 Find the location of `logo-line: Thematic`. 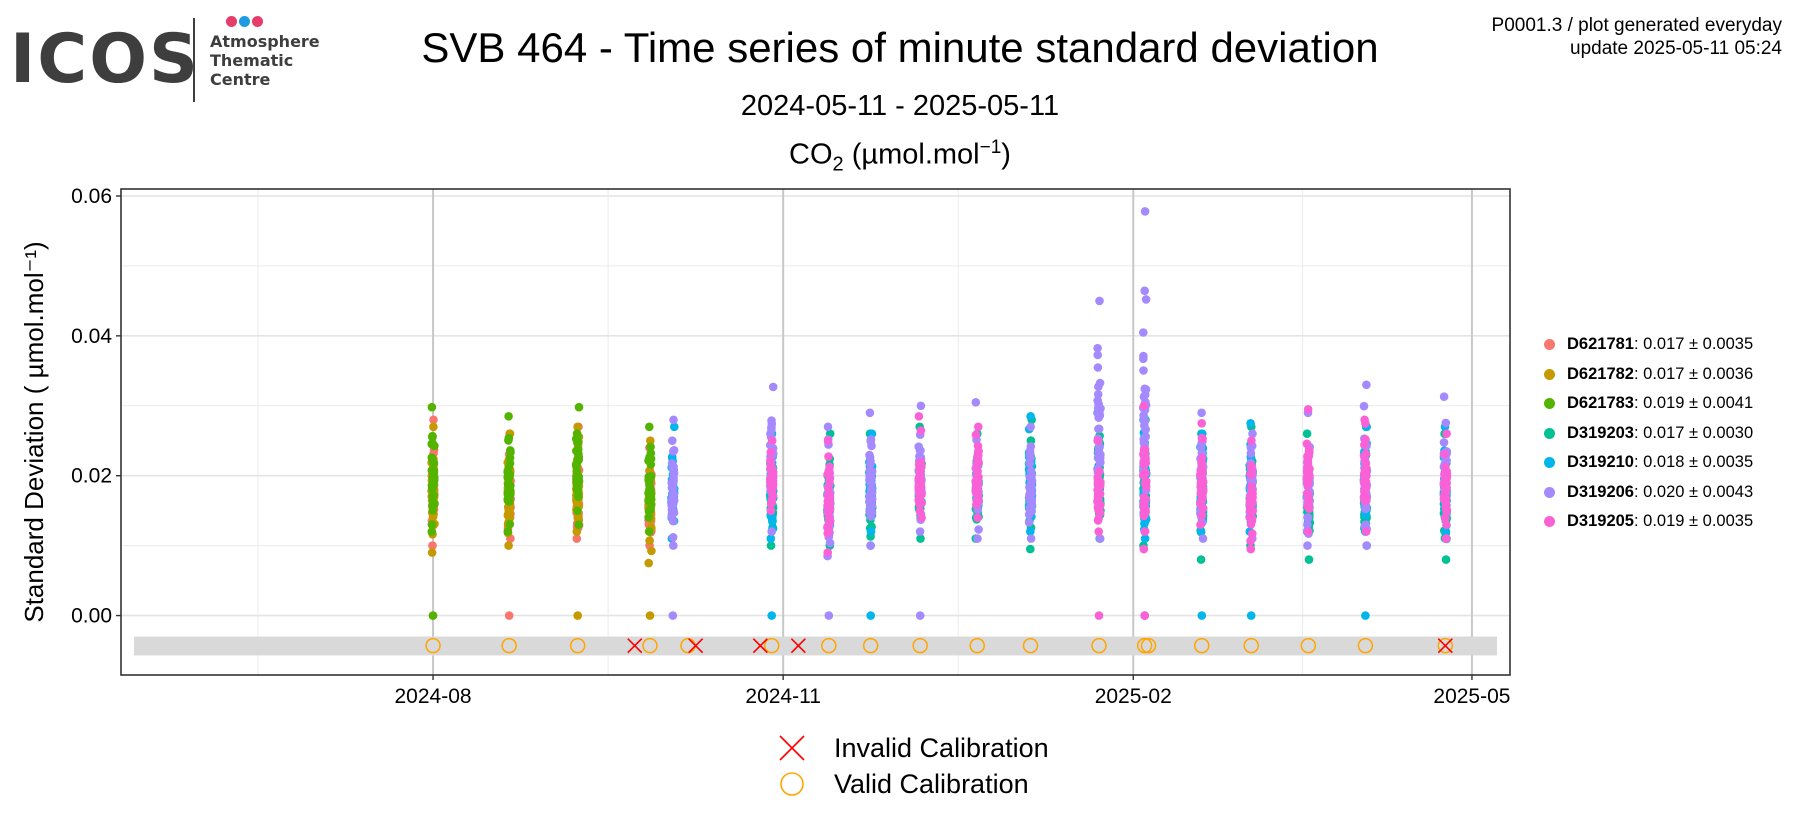

logo-line: Thematic is located at coordinates (252, 60).